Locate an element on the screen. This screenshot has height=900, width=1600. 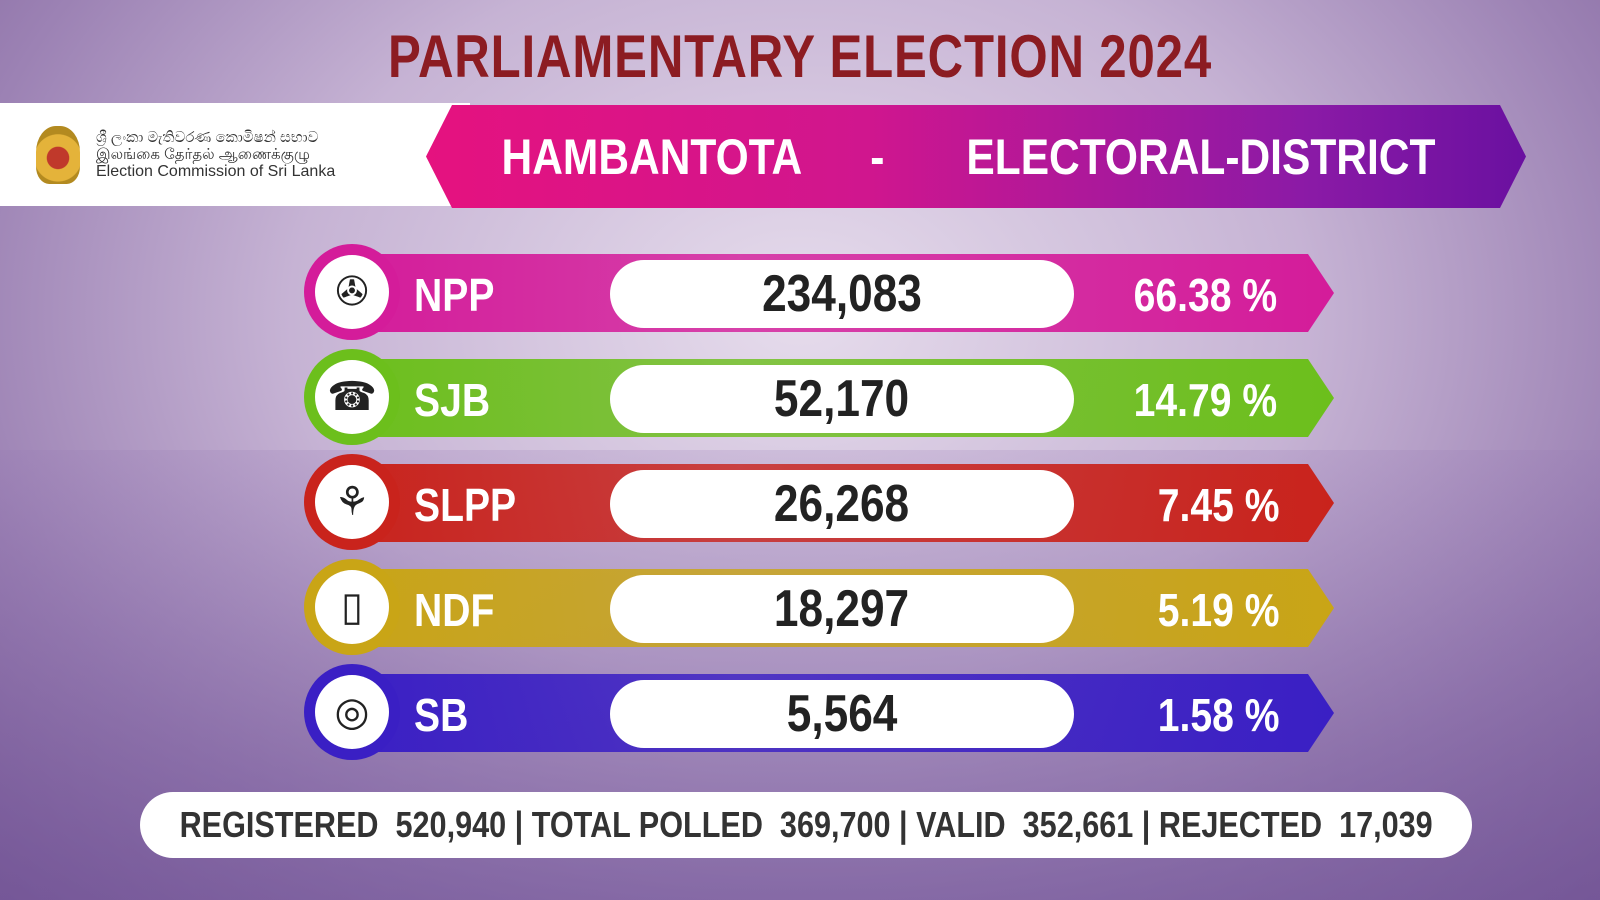
vote-count-text: 26,268 is located at coordinates (842, 504).